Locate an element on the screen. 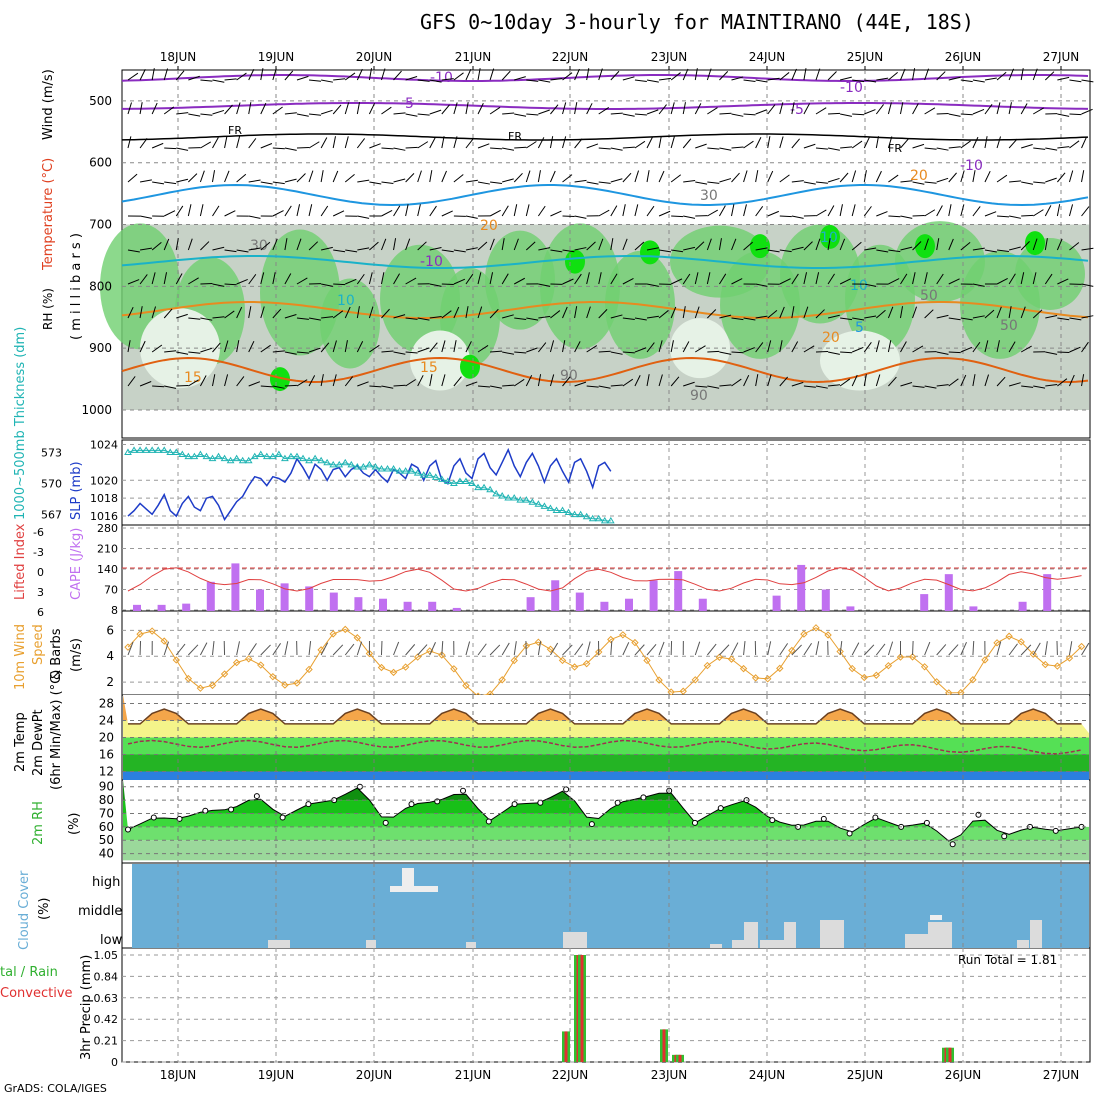  temp-band is located at coordinates (606, 763).